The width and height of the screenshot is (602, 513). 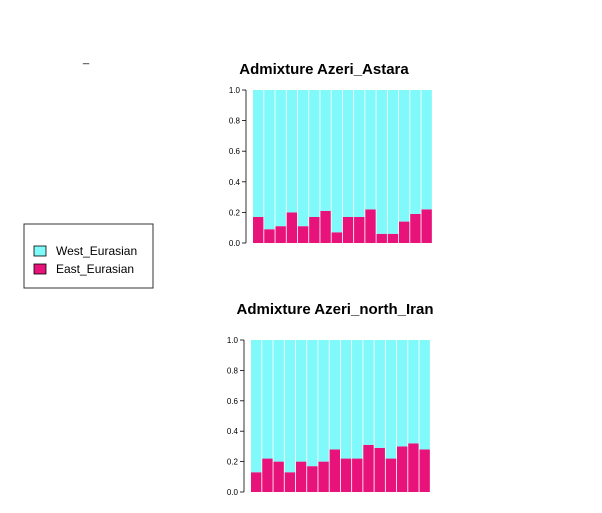 I want to click on legend-label-west-eurasian: West_Eurasian, so click(x=96, y=251).